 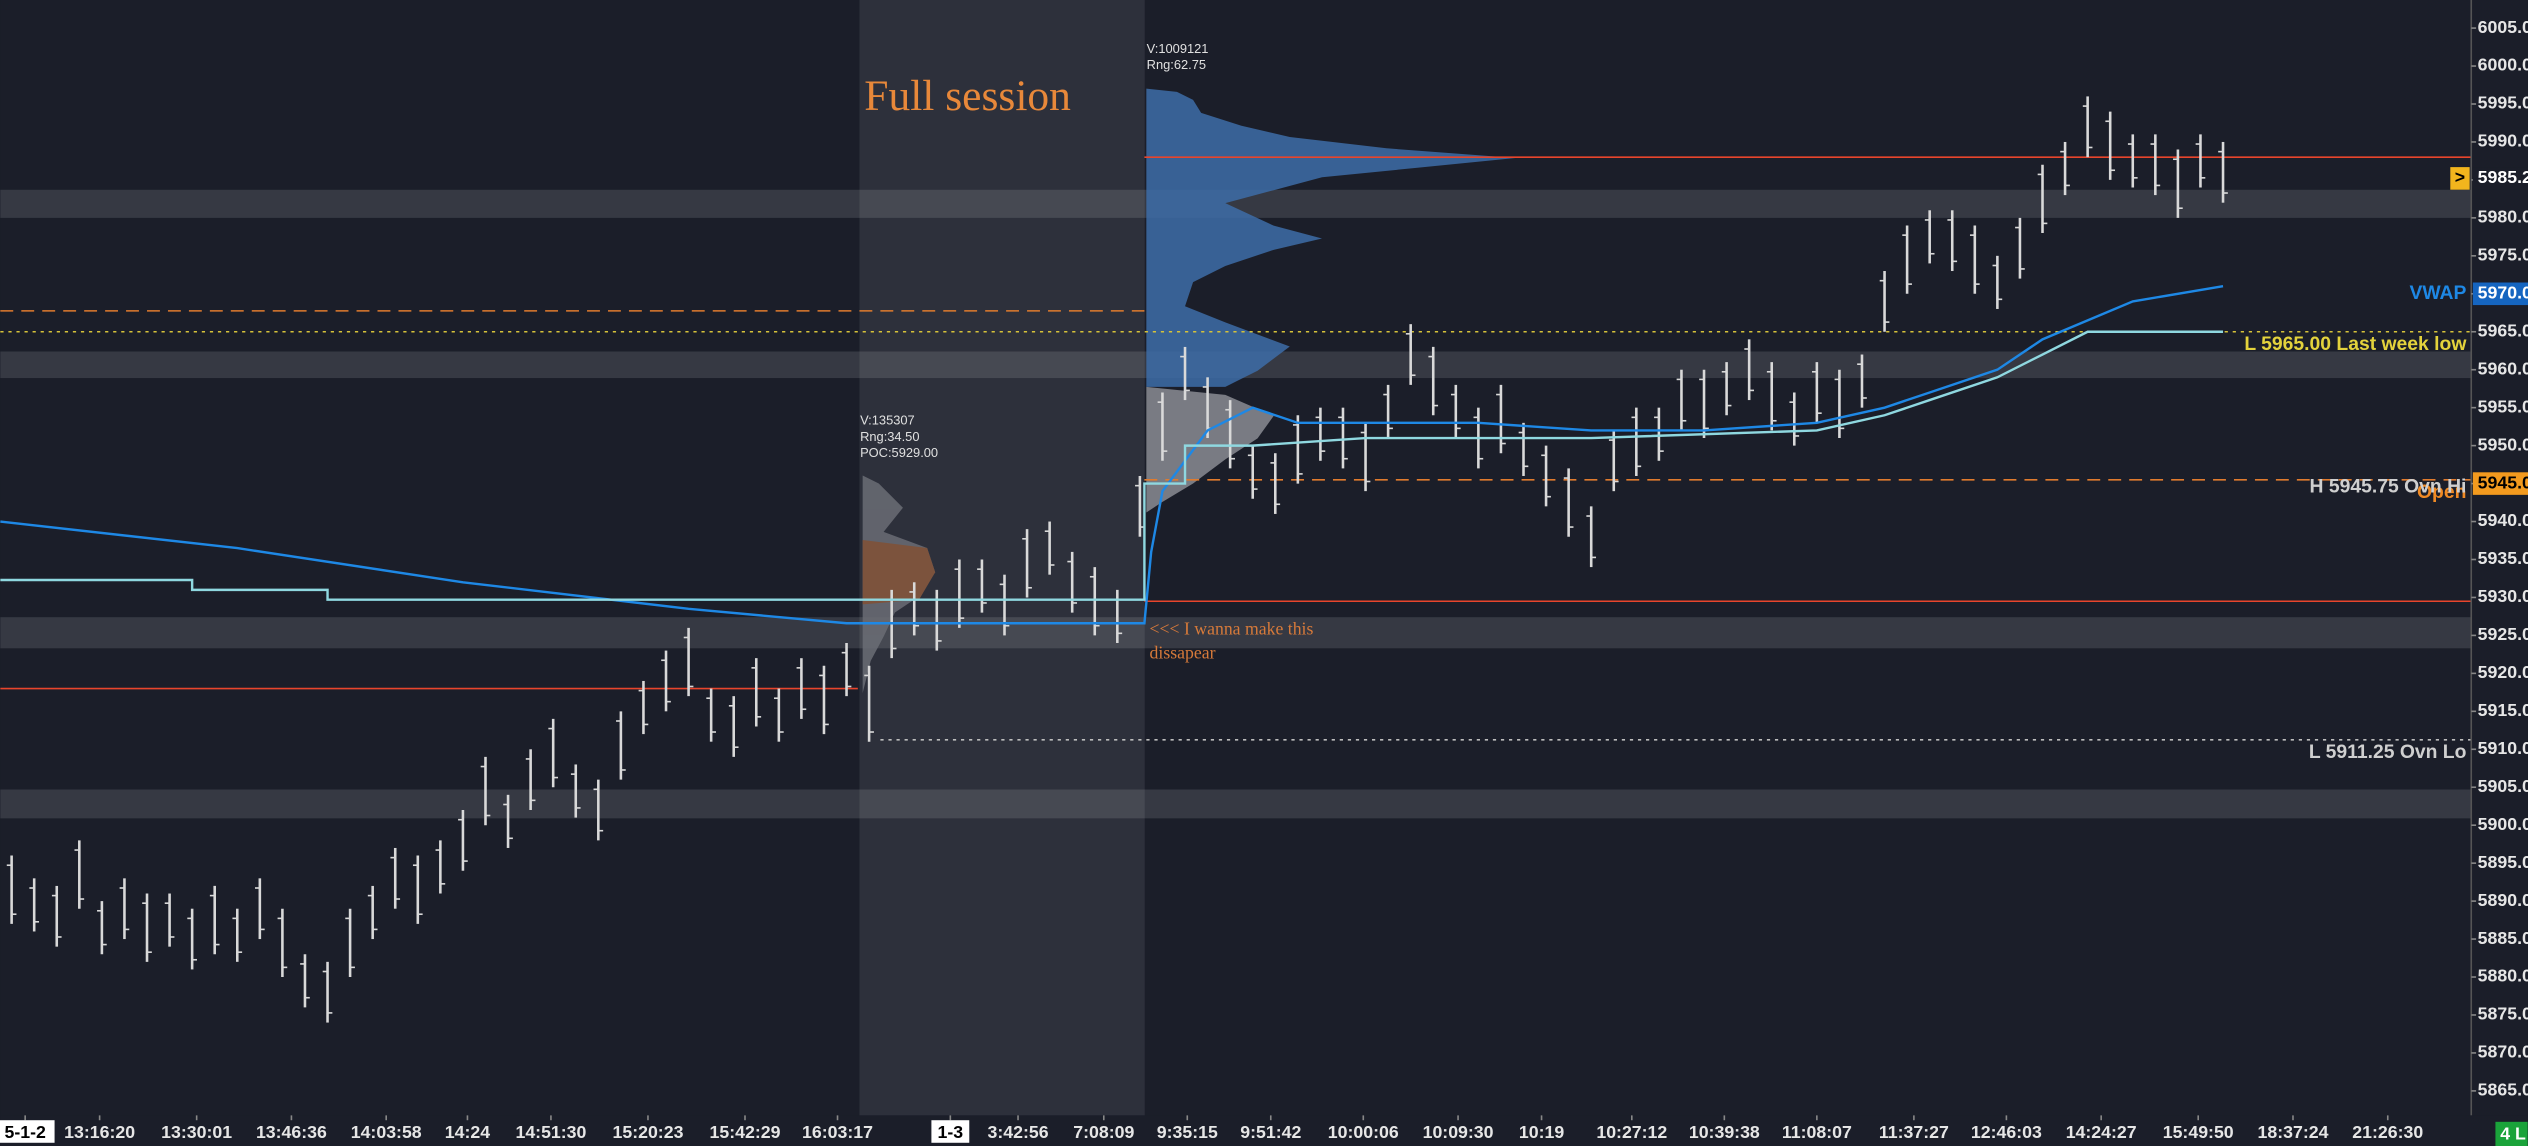 What do you see at coordinates (2503, 103) in the screenshot?
I see `y-tick-label: 5995.0` at bounding box center [2503, 103].